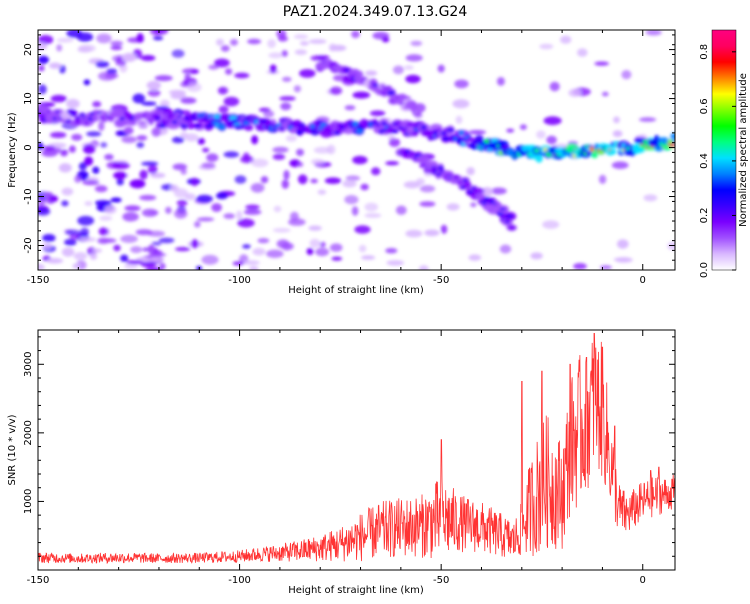 The height and width of the screenshot is (604, 750). Describe the element at coordinates (724, 150) in the screenshot. I see `colorbar-gradient` at that location.